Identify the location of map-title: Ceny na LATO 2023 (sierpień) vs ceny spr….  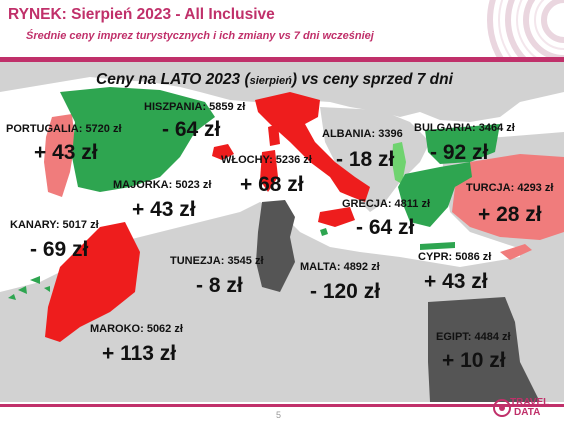
(274, 79).